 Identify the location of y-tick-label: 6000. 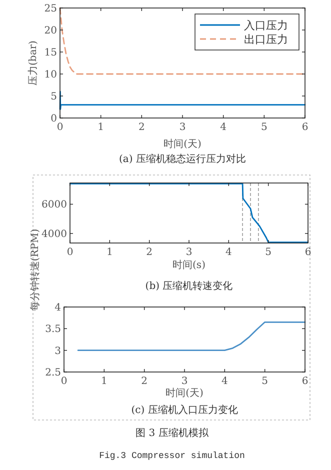
(54, 205).